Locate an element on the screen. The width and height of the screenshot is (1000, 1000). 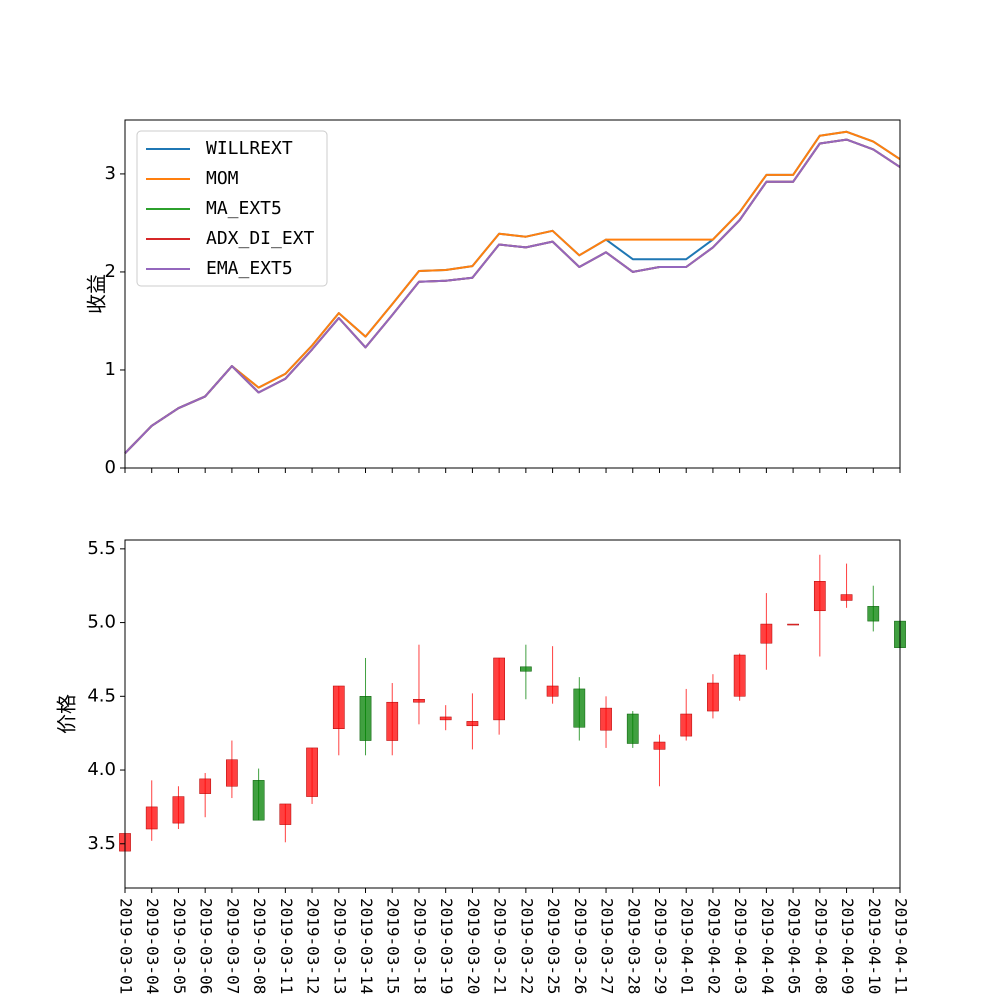
date-x-tick-label: 2019-04-11 is located at coordinates (901, 946).